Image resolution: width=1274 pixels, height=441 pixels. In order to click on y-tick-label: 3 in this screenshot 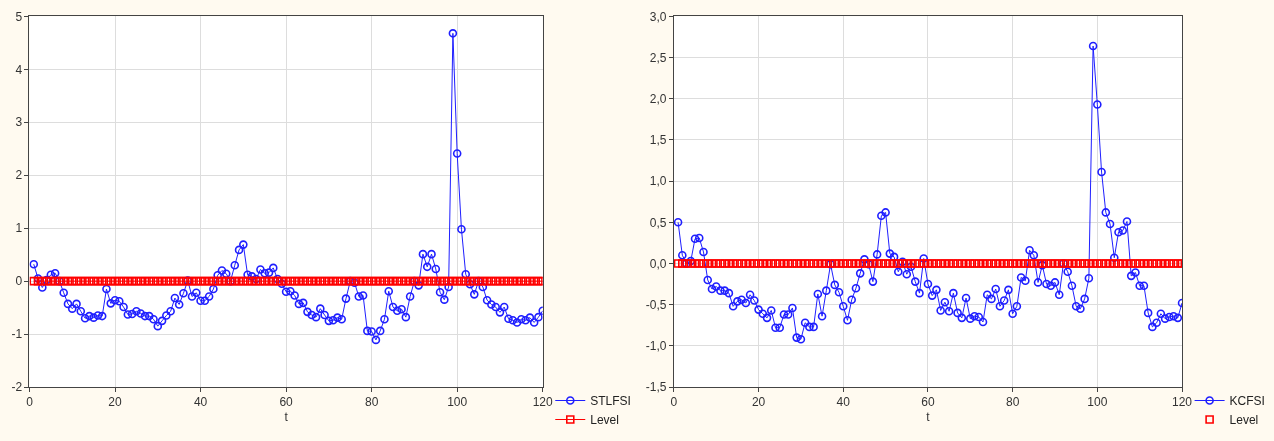, I will do `click(19, 122)`.